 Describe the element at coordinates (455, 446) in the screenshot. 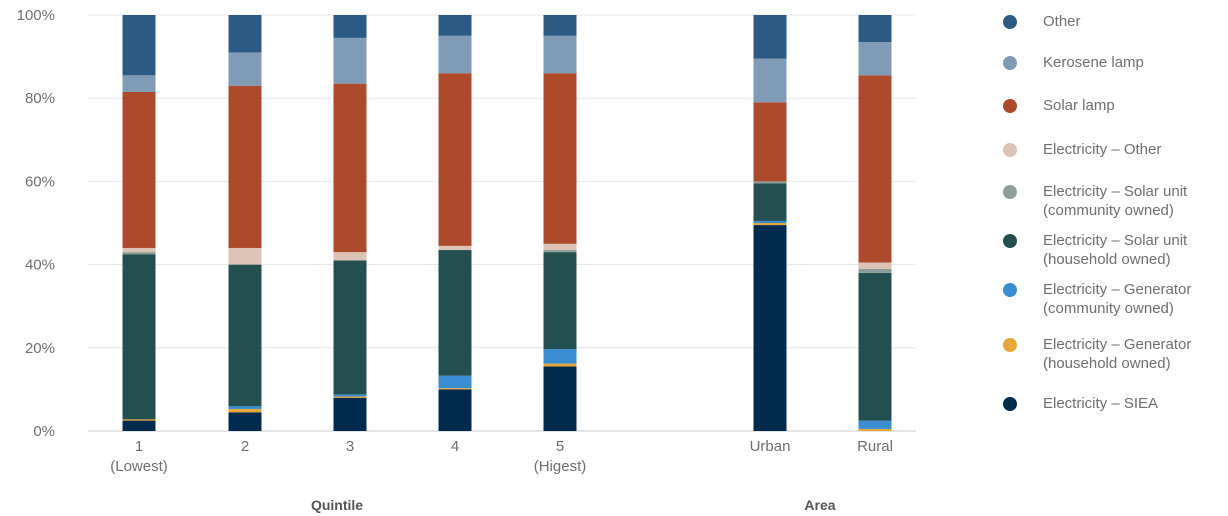

I see `x-tick-label: 4` at that location.